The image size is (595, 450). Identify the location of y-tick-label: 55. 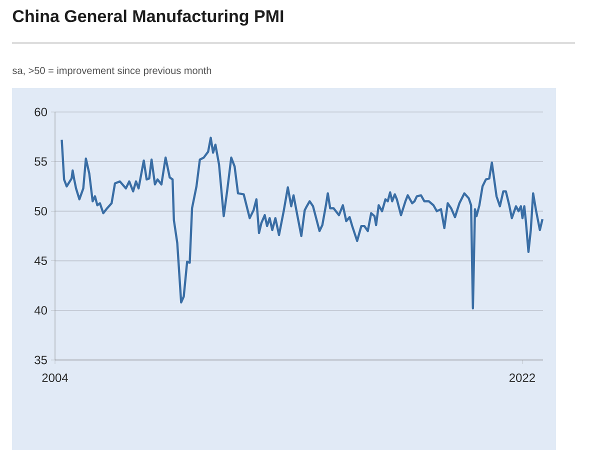
(40, 161).